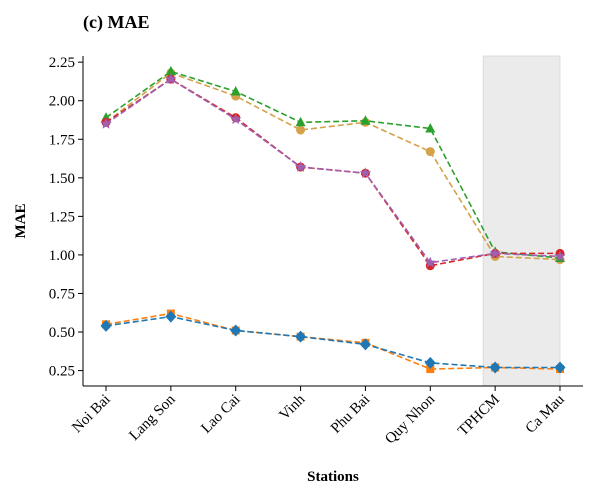 The image size is (600, 500). I want to click on y-tick-label: 1.50, so click(62, 179).